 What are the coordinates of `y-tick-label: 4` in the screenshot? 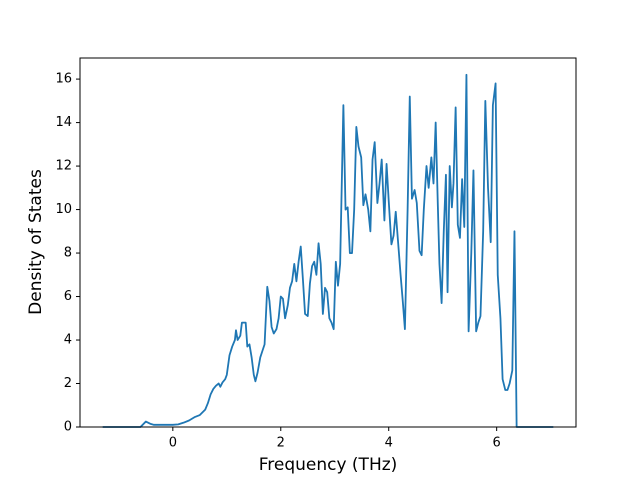 It's located at (68, 340).